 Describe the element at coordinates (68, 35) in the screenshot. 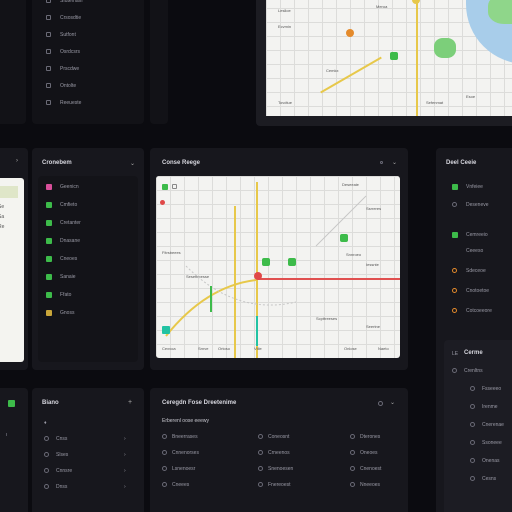

I see `list-item-label: Sutfont` at that location.